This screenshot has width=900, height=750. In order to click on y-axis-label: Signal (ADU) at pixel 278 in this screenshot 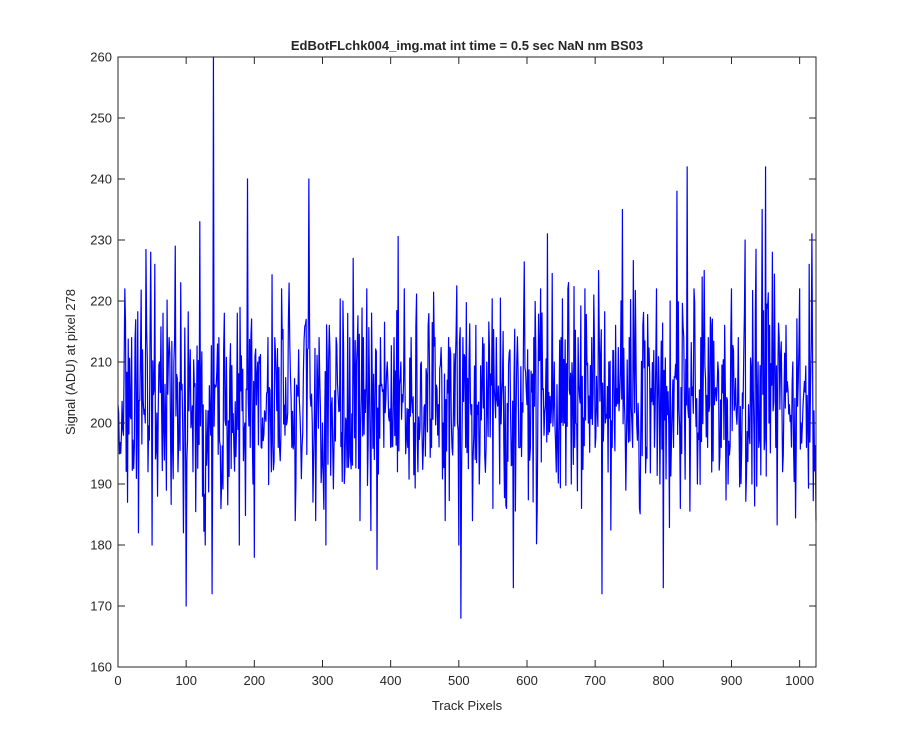, I will do `click(70, 362)`.